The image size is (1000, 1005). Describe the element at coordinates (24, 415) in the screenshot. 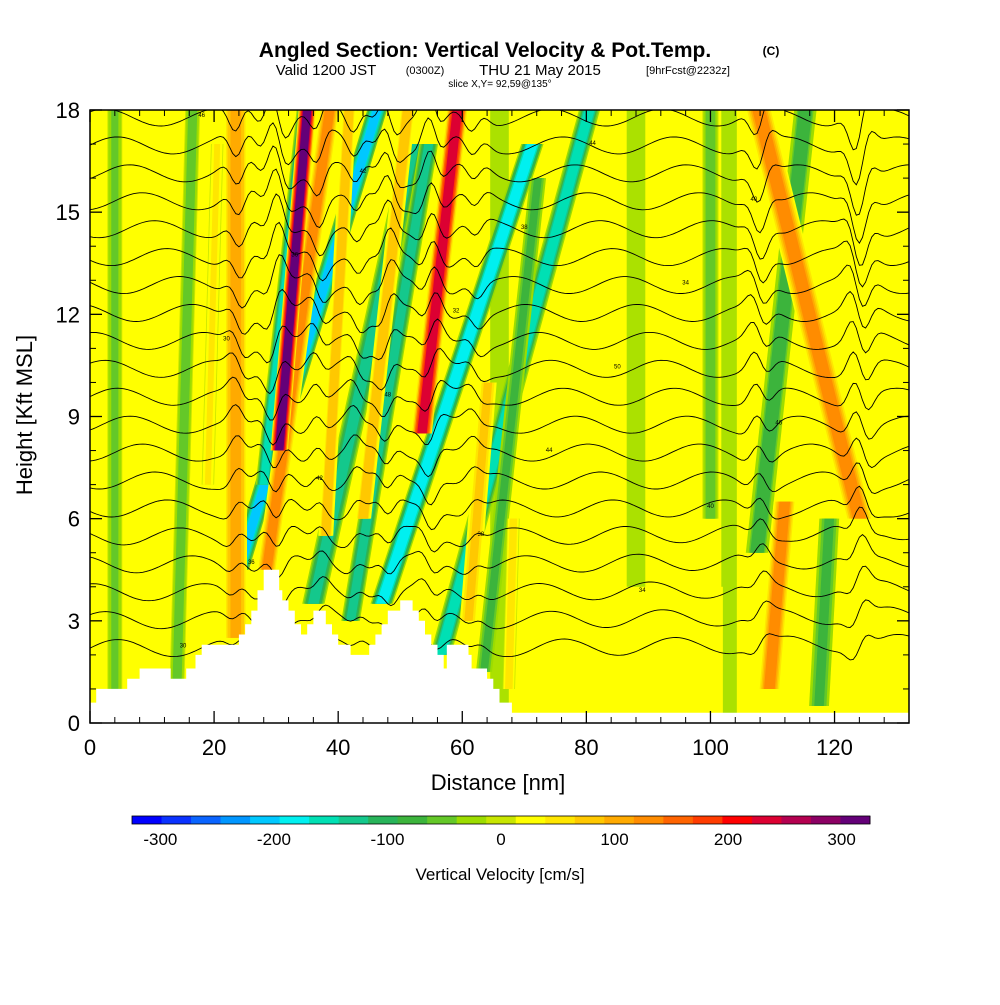

I see `y-axis-label: Height [Kft MSL]` at that location.